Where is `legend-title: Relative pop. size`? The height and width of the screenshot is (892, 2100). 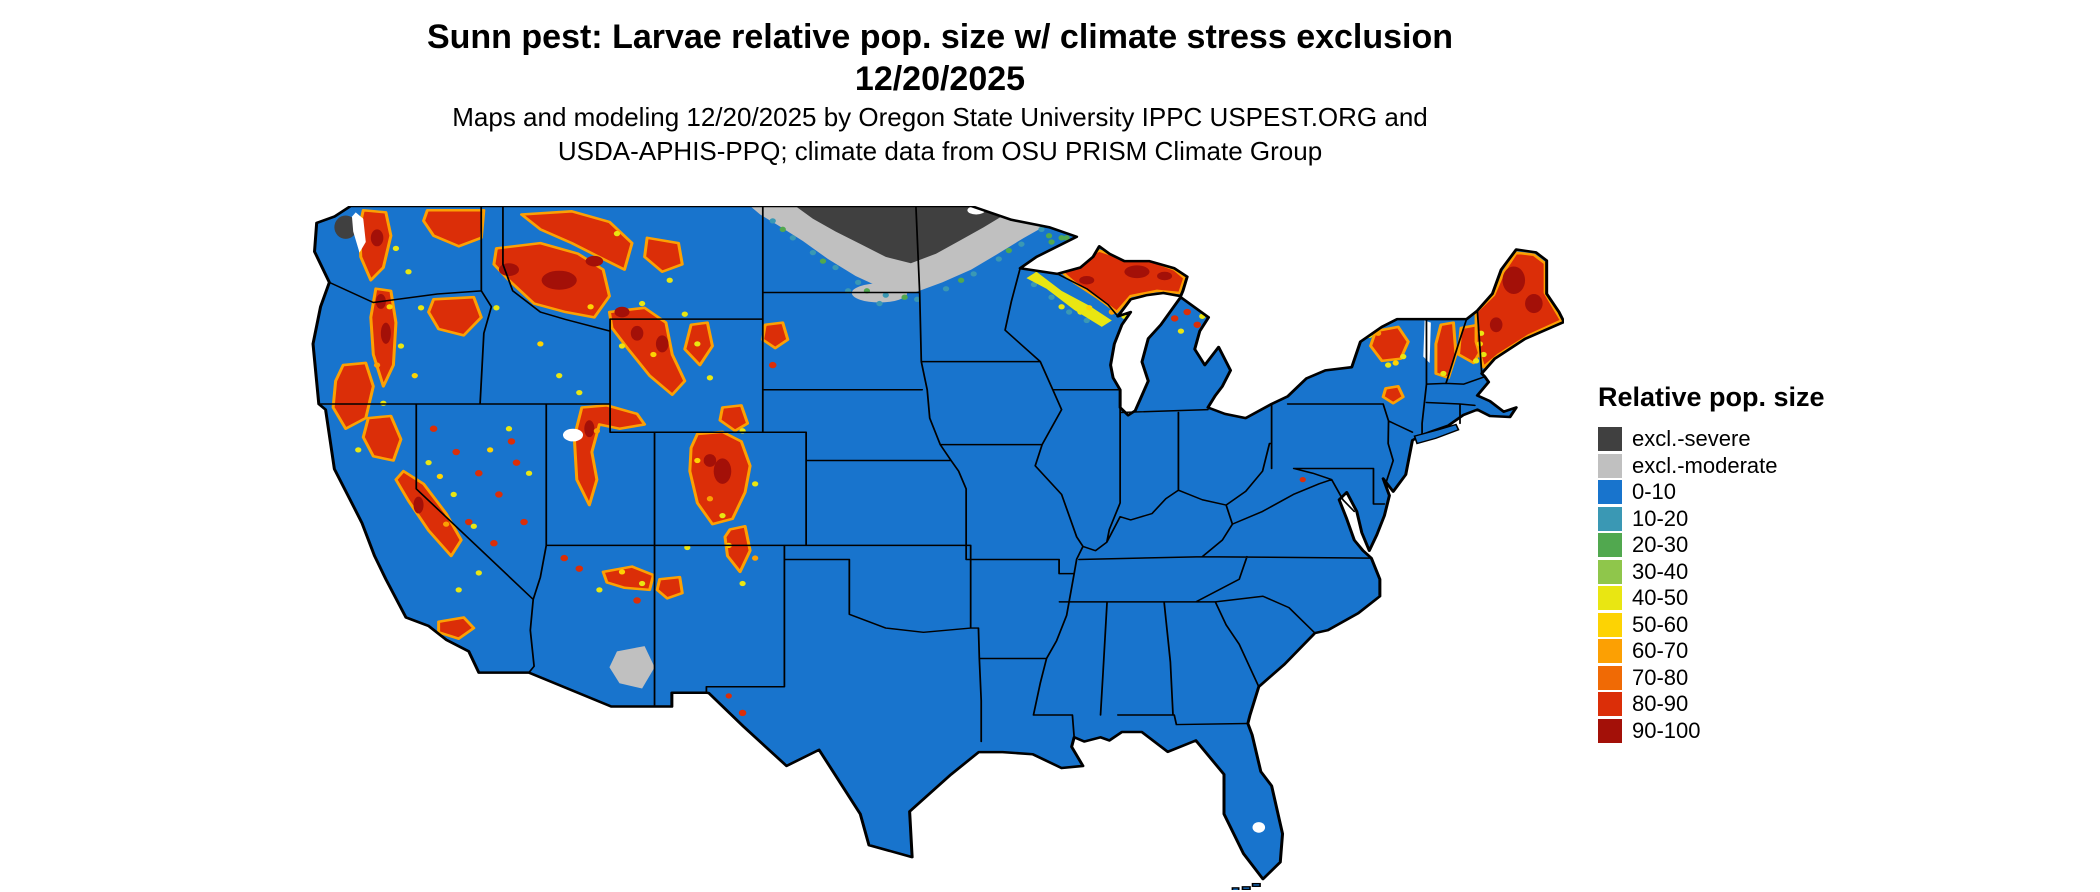
legend-title: Relative pop. size is located at coordinates (1711, 397).